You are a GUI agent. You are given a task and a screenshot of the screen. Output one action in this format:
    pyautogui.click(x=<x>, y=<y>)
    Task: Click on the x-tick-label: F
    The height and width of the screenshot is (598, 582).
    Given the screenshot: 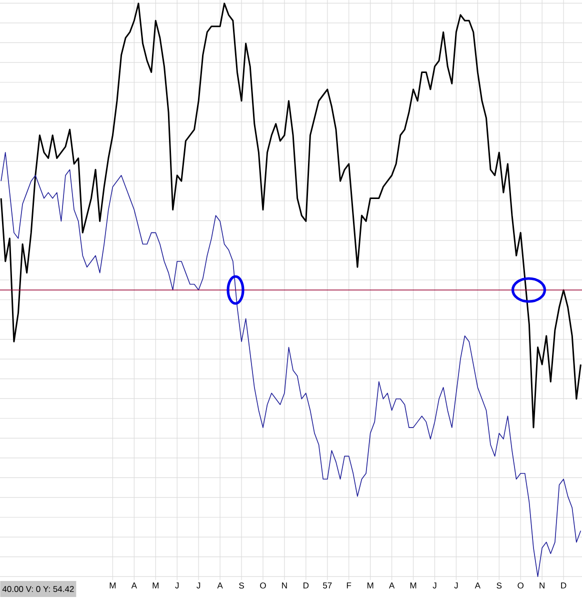 What is the action you would take?
    pyautogui.click(x=349, y=585)
    